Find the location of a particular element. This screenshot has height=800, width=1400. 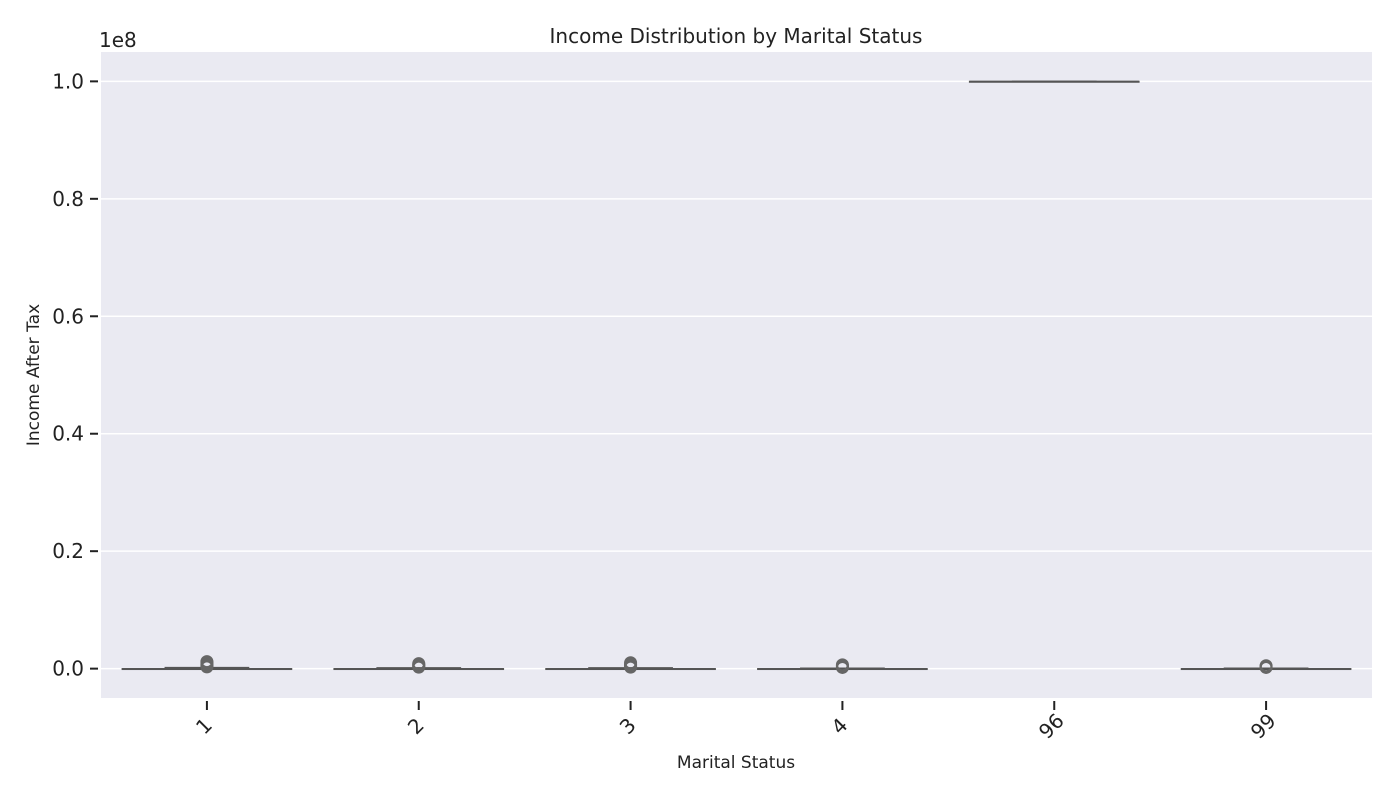

y-axis: 0.0 0.2 0.4 0.6 0.8 1.0 is located at coordinates (75, 375).